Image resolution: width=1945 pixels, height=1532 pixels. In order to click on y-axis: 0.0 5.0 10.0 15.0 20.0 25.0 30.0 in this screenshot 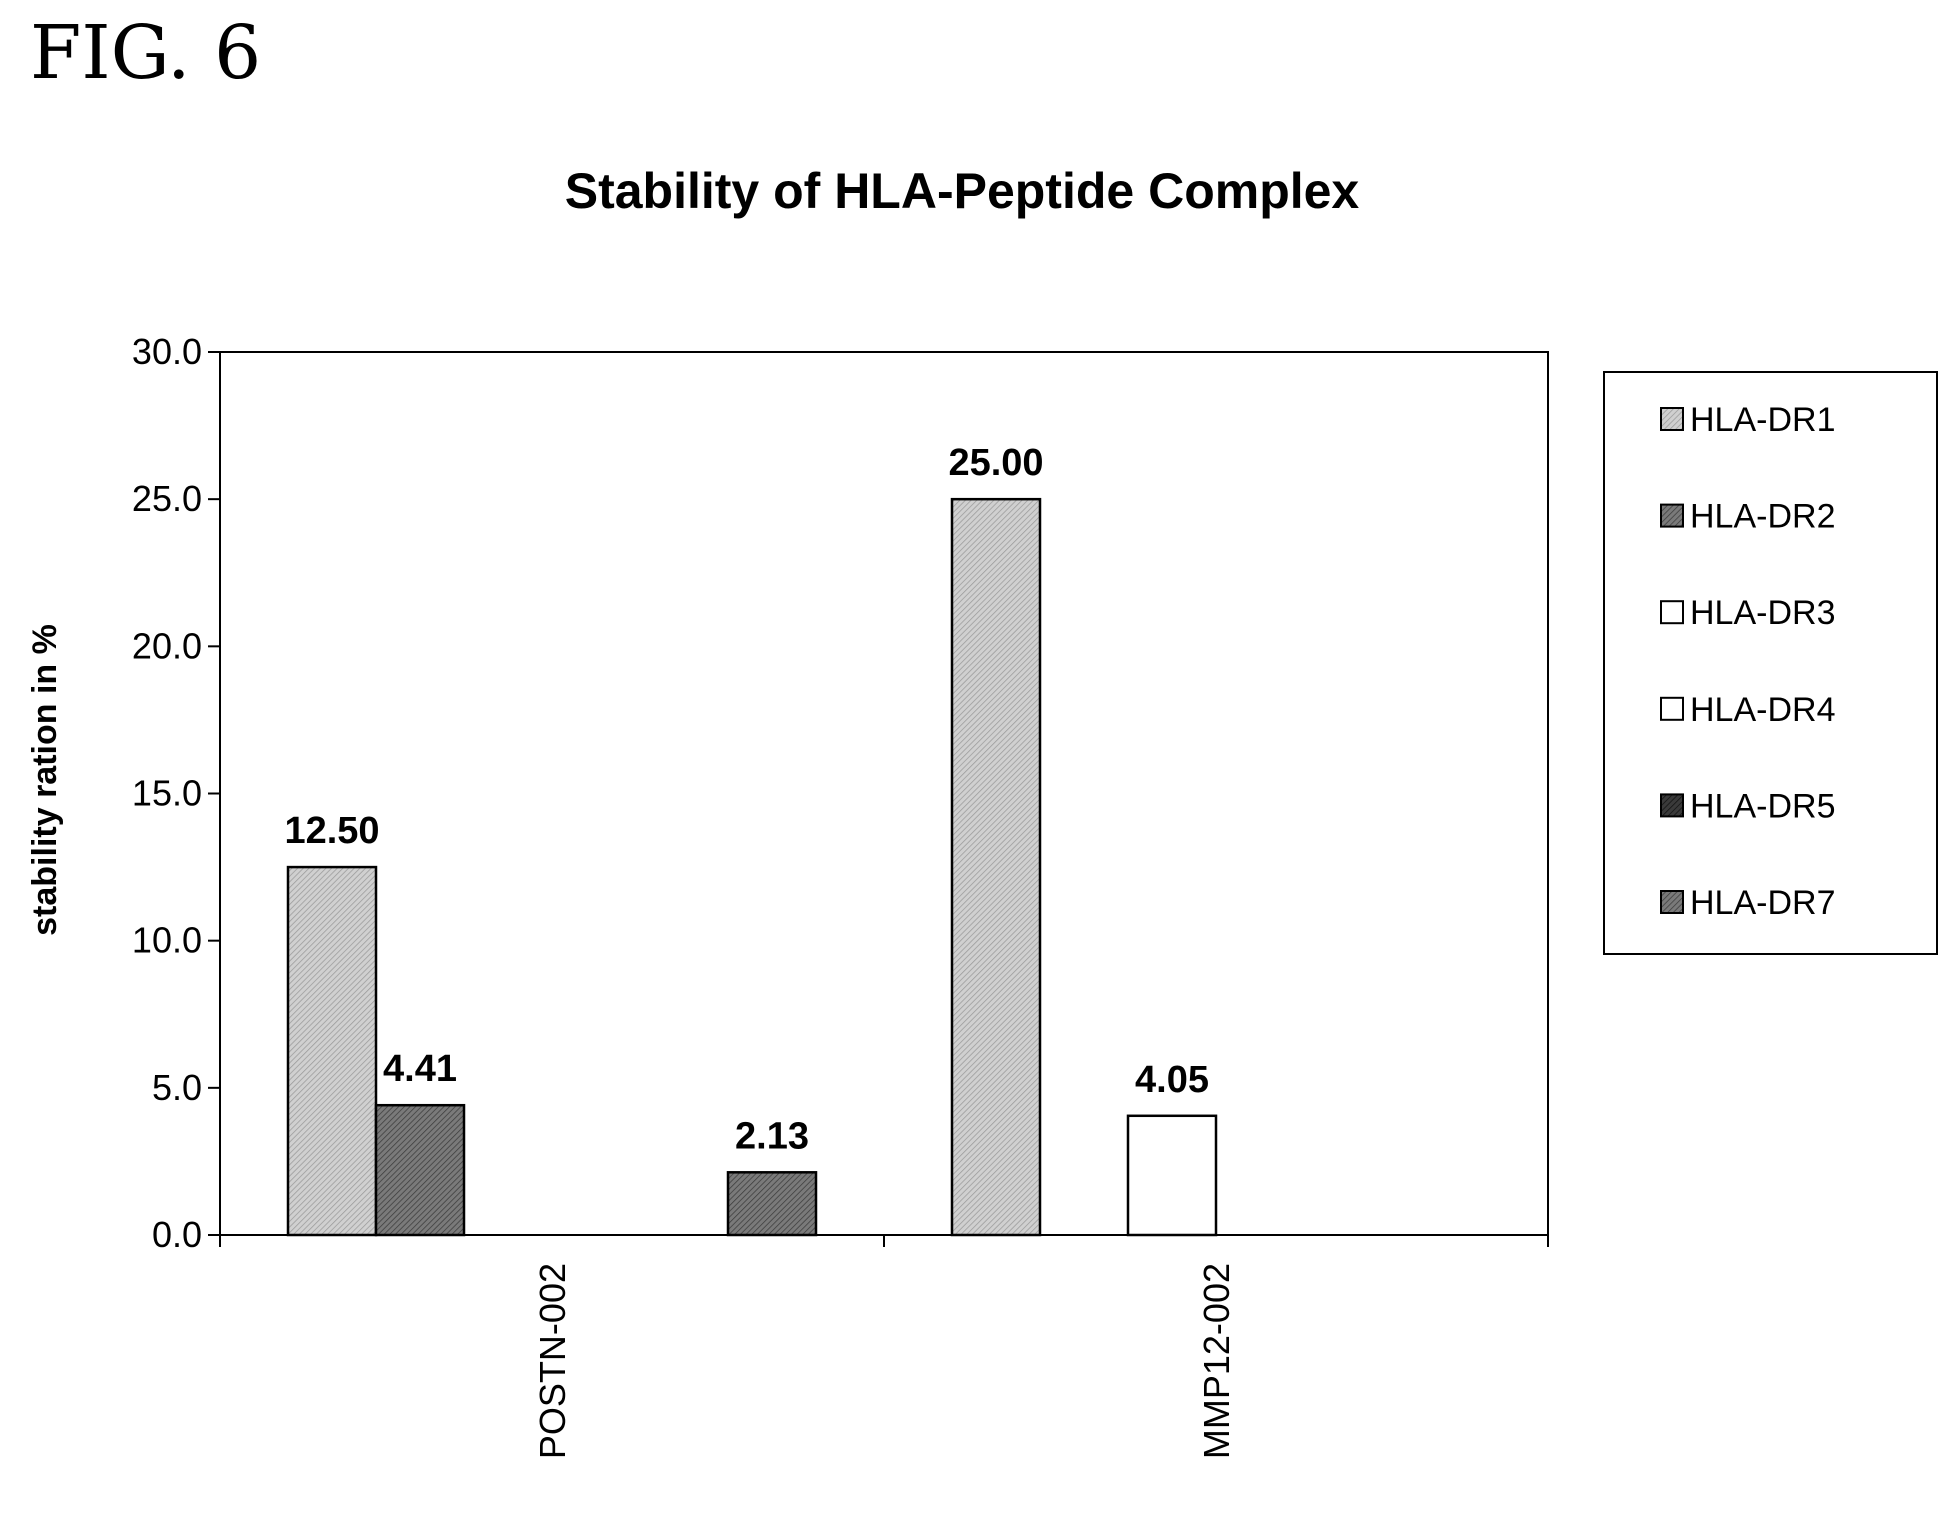, I will do `click(176, 793)`.